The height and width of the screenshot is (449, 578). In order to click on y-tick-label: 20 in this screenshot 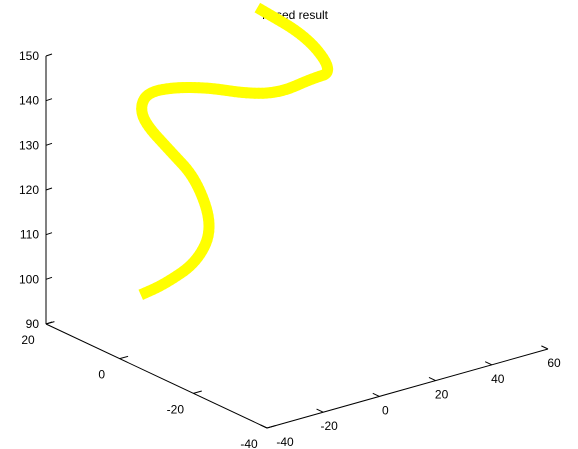, I will do `click(28, 340)`.